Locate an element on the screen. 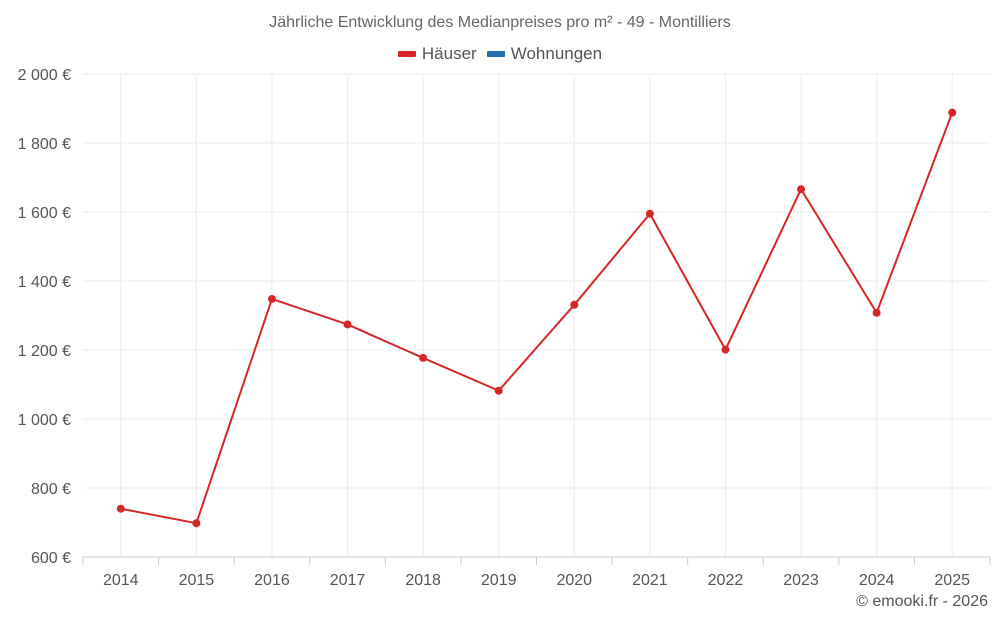 The width and height of the screenshot is (1000, 625). legend-label-apartments: Wohnungen is located at coordinates (556, 53).